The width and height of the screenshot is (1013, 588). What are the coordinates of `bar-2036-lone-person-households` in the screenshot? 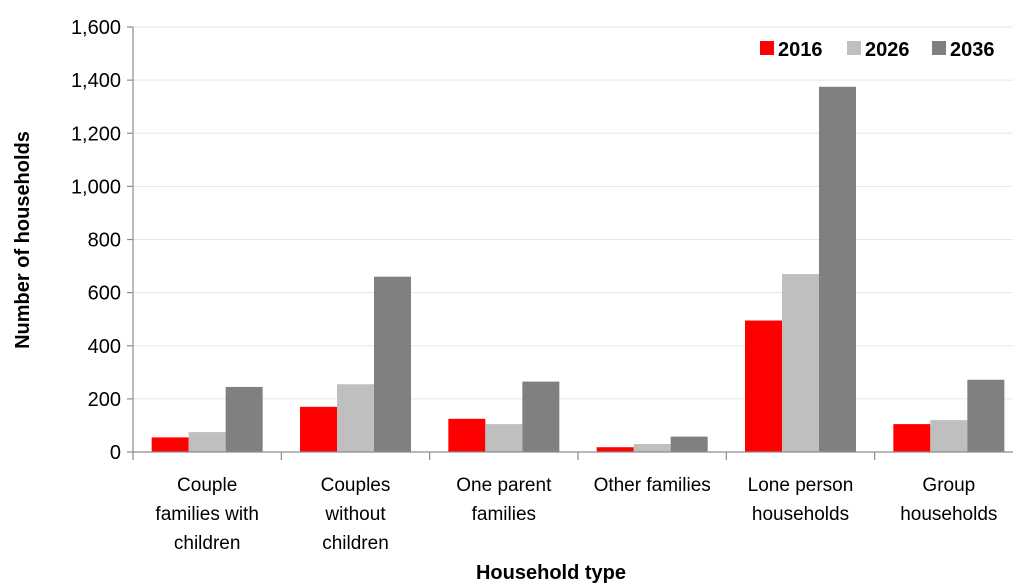 It's located at (837, 269).